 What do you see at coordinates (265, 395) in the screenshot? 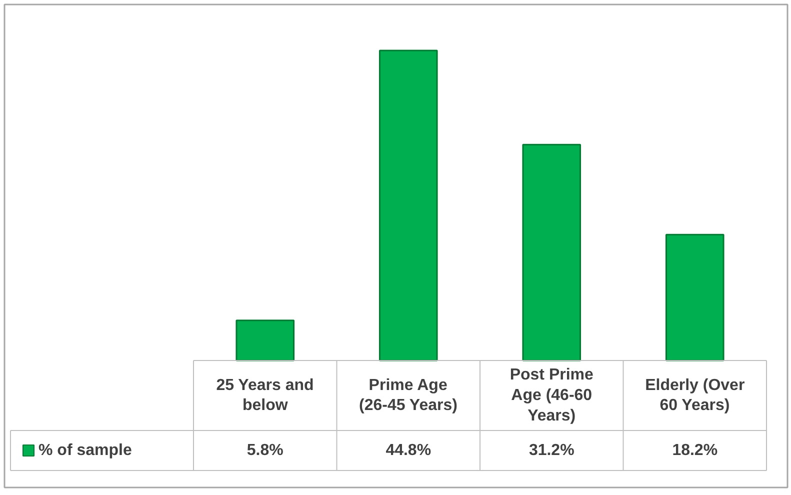
I see `x-tick-label: 25 Years and below` at bounding box center [265, 395].